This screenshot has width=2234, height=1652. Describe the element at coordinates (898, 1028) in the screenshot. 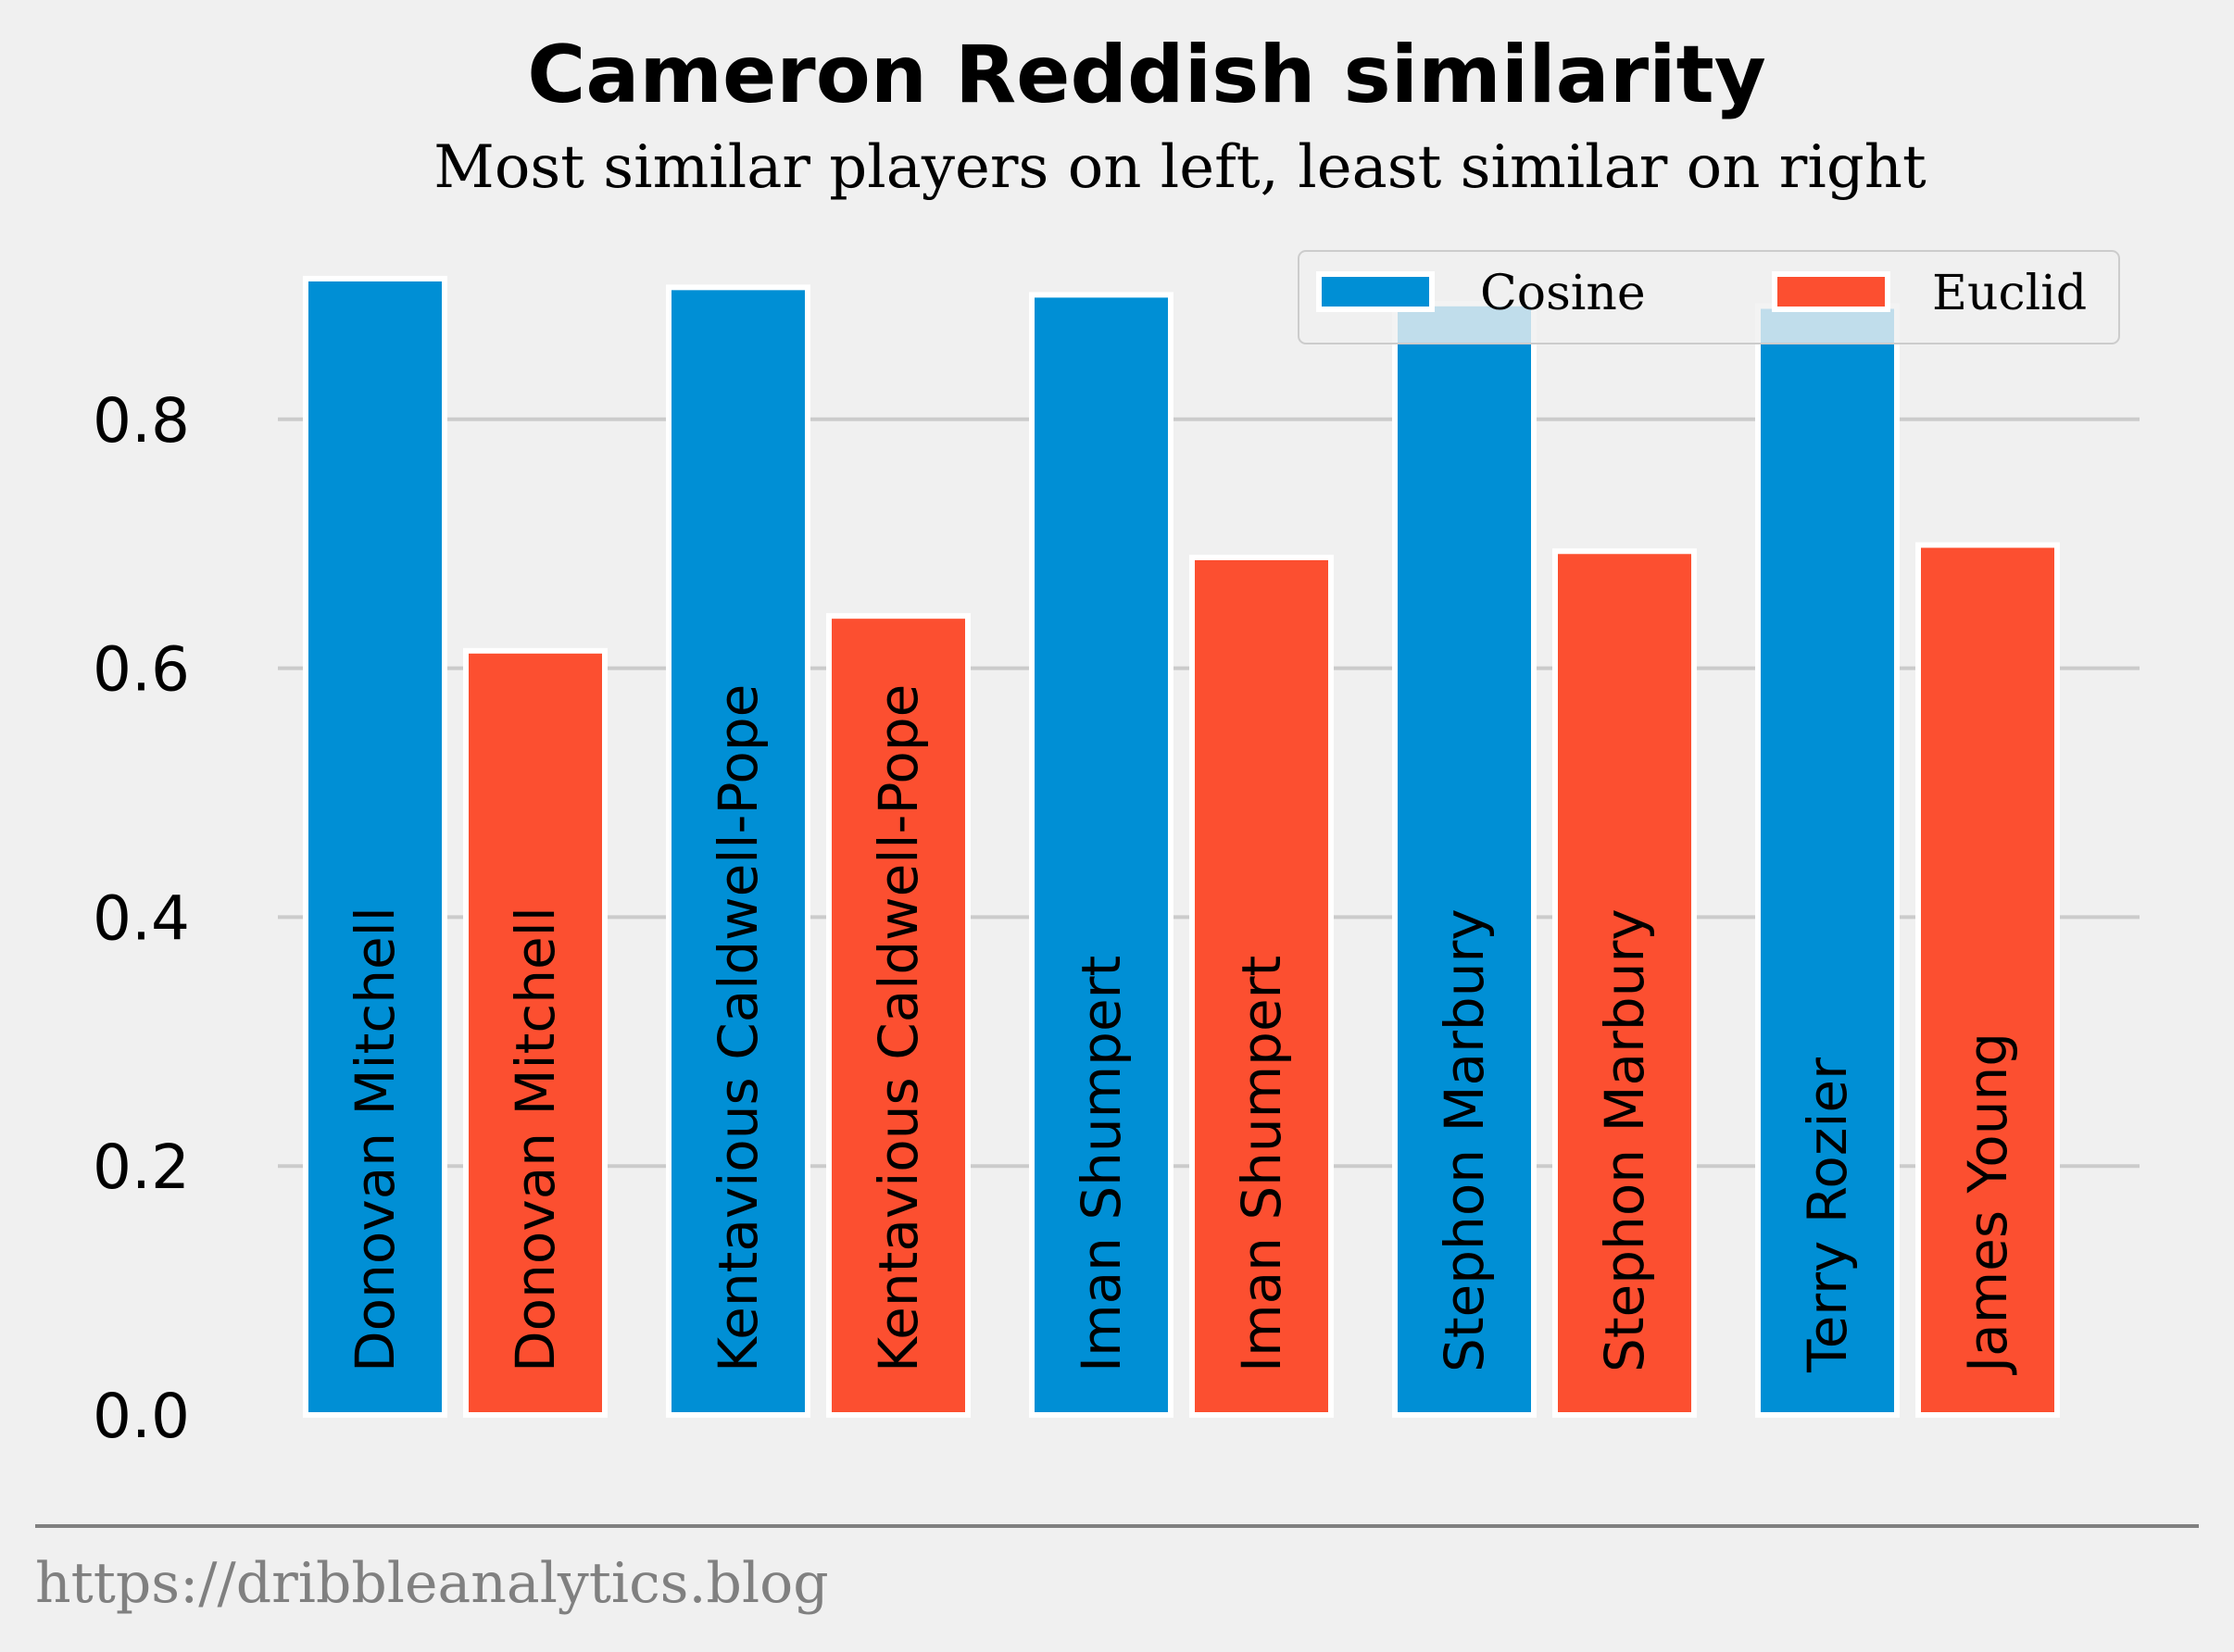

I see `bar-label-euclid-2: Kentavious Caldwell-Pope` at that location.